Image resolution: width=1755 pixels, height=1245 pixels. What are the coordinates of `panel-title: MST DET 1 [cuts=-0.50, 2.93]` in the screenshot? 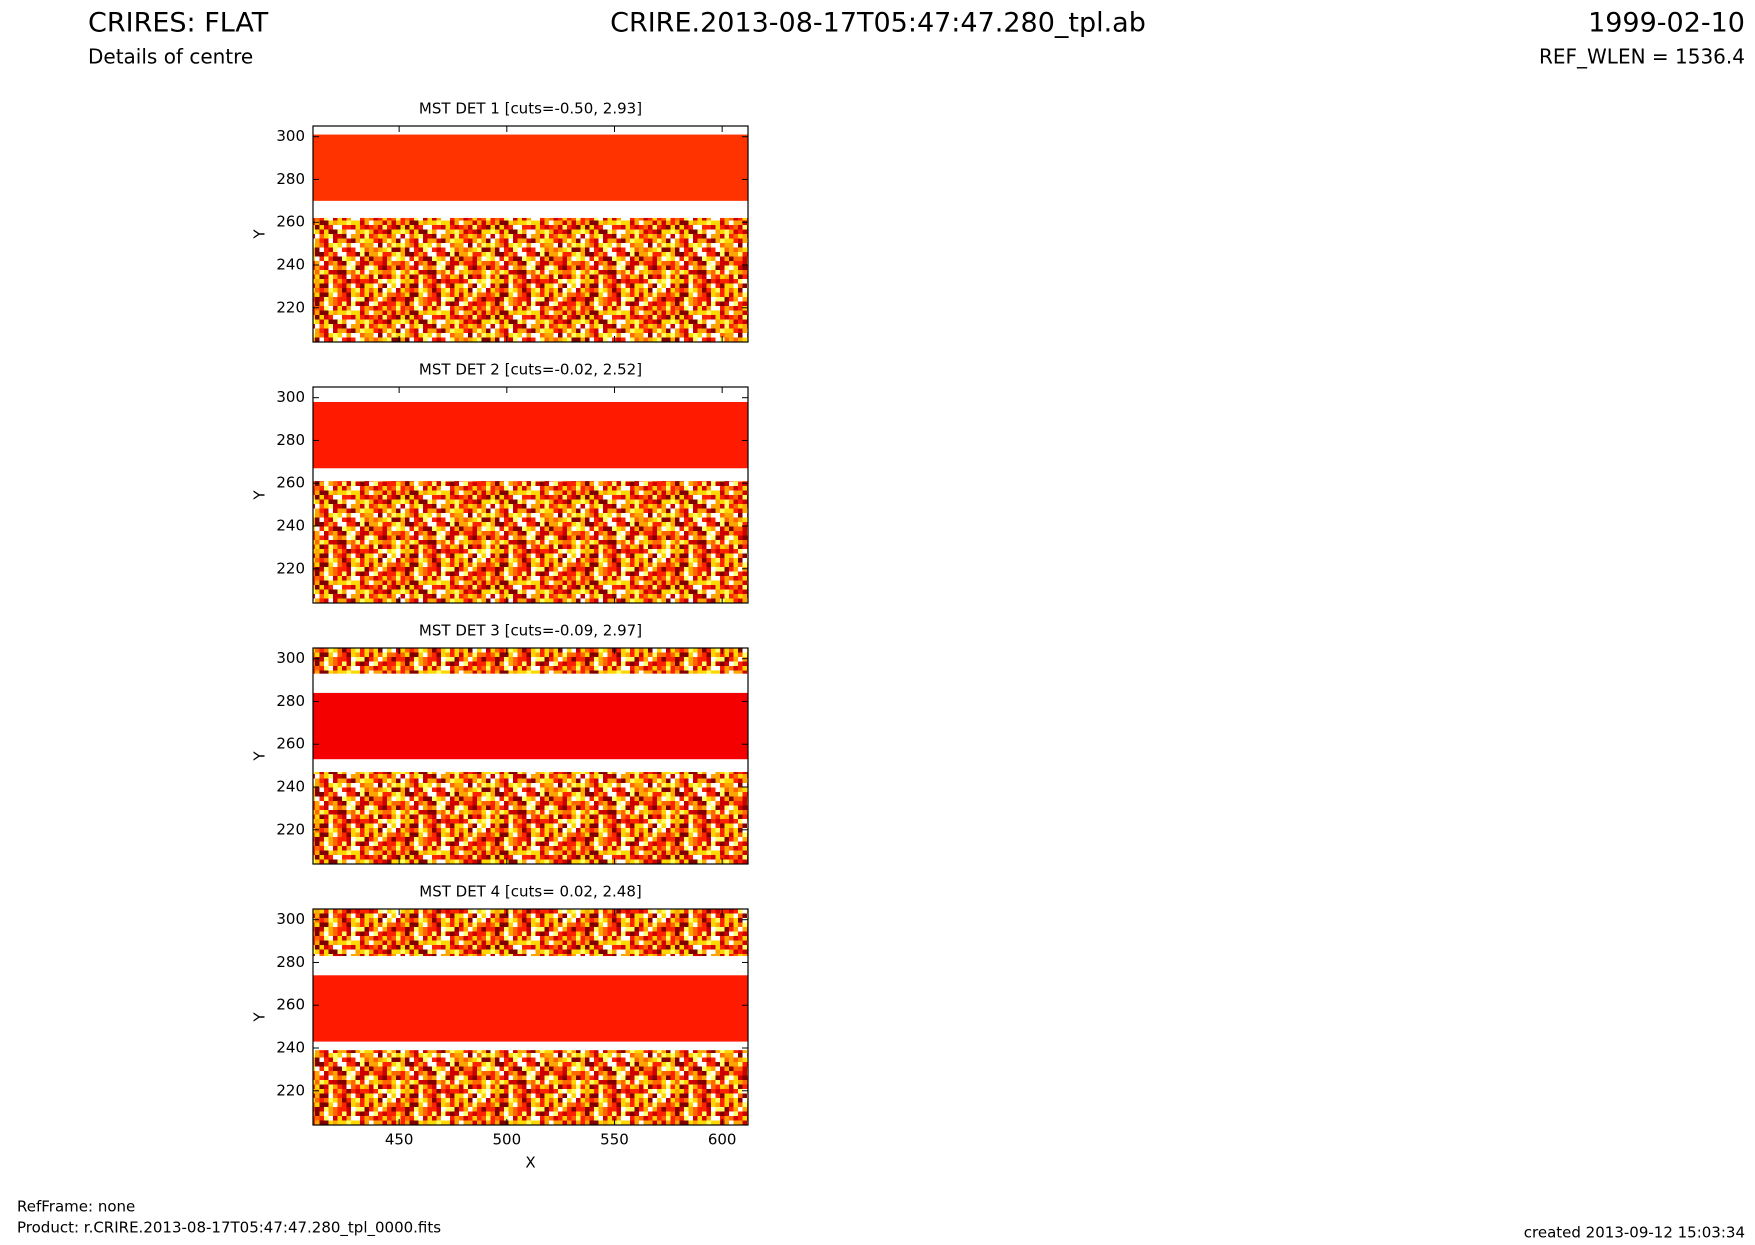 It's located at (530, 109).